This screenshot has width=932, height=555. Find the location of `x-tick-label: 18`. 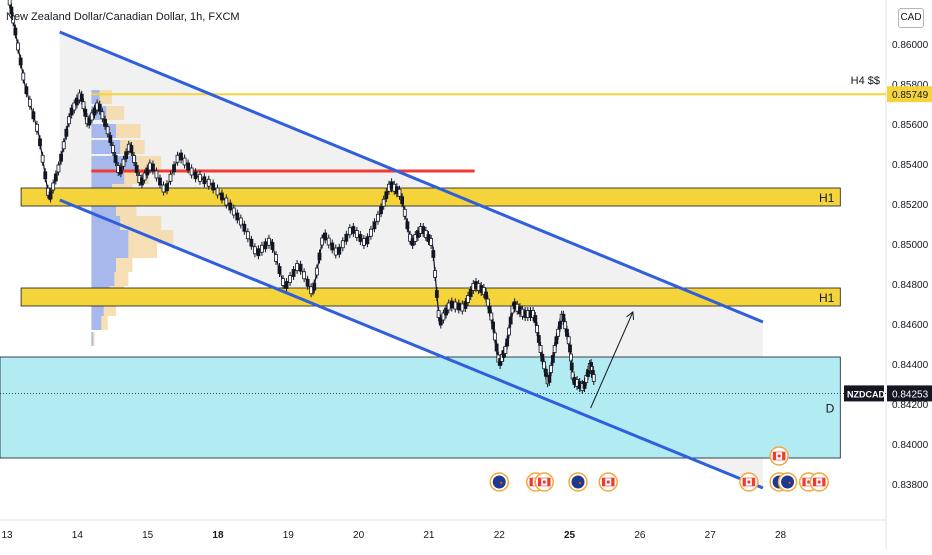

x-tick-label: 18 is located at coordinates (218, 535).